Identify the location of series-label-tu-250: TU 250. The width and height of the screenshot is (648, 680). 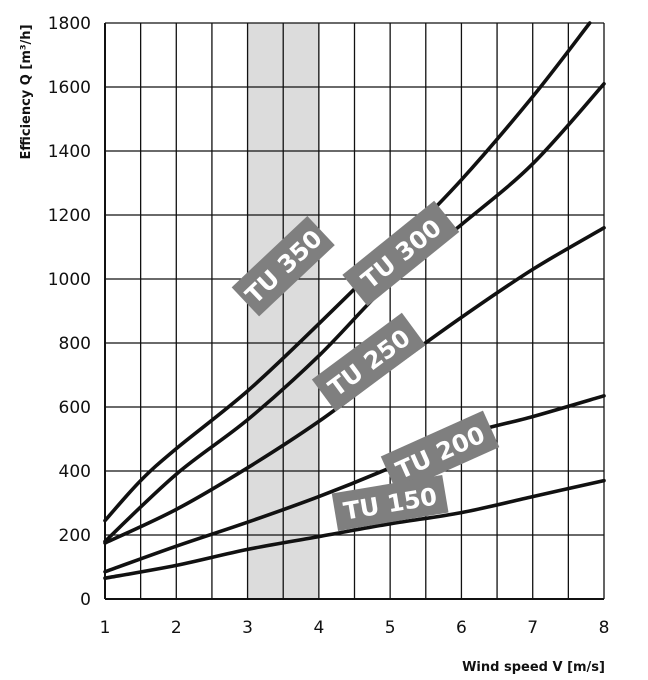
(368, 362).